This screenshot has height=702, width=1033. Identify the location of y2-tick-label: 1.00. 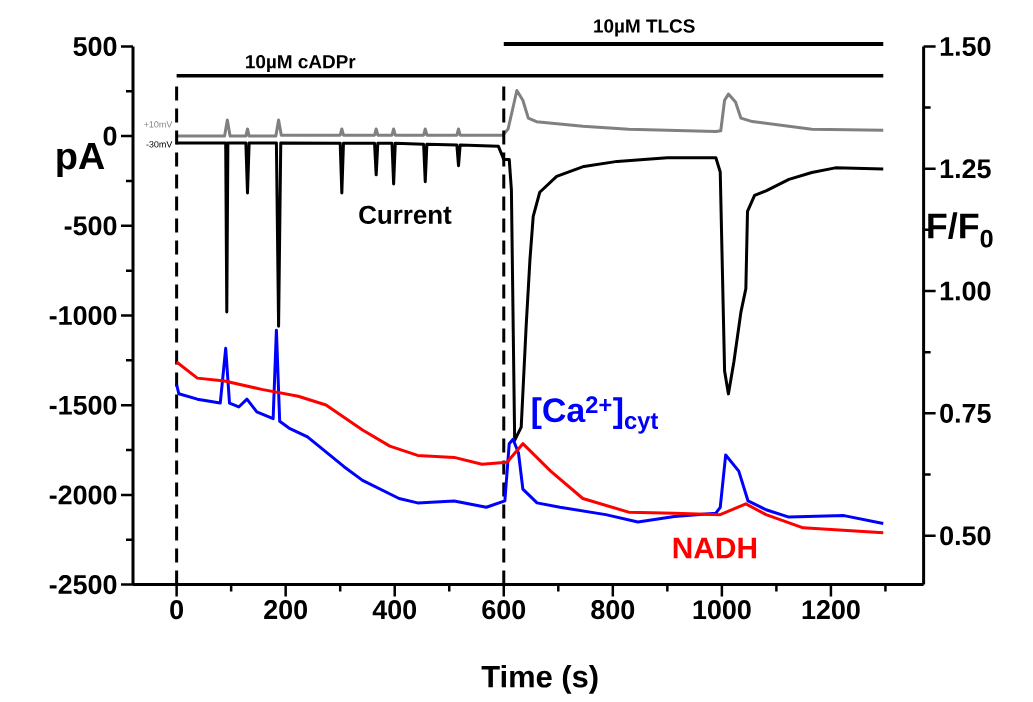
(965, 291).